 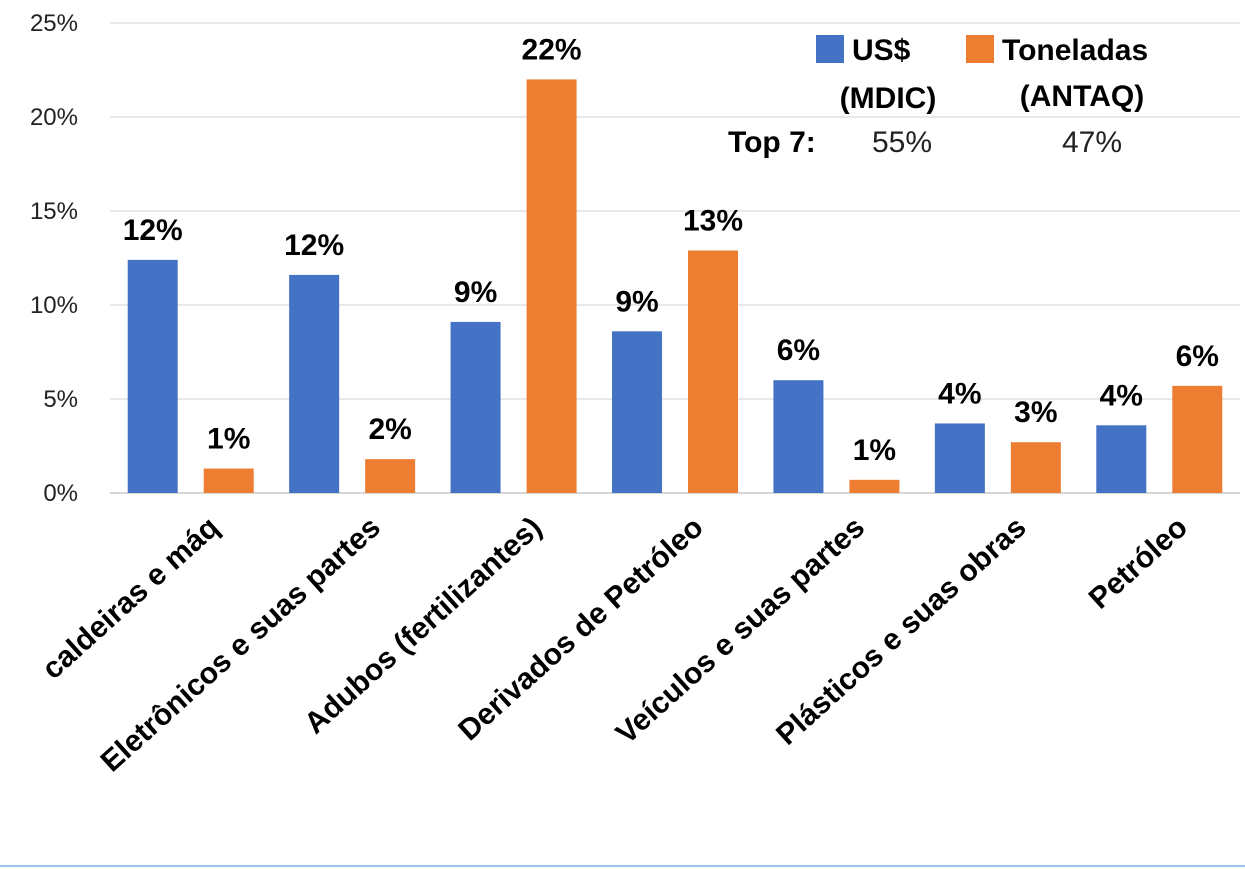 What do you see at coordinates (54, 258) in the screenshot?
I see `y-axis-ticks: 0% 5% 10% 15% 20% 25%` at bounding box center [54, 258].